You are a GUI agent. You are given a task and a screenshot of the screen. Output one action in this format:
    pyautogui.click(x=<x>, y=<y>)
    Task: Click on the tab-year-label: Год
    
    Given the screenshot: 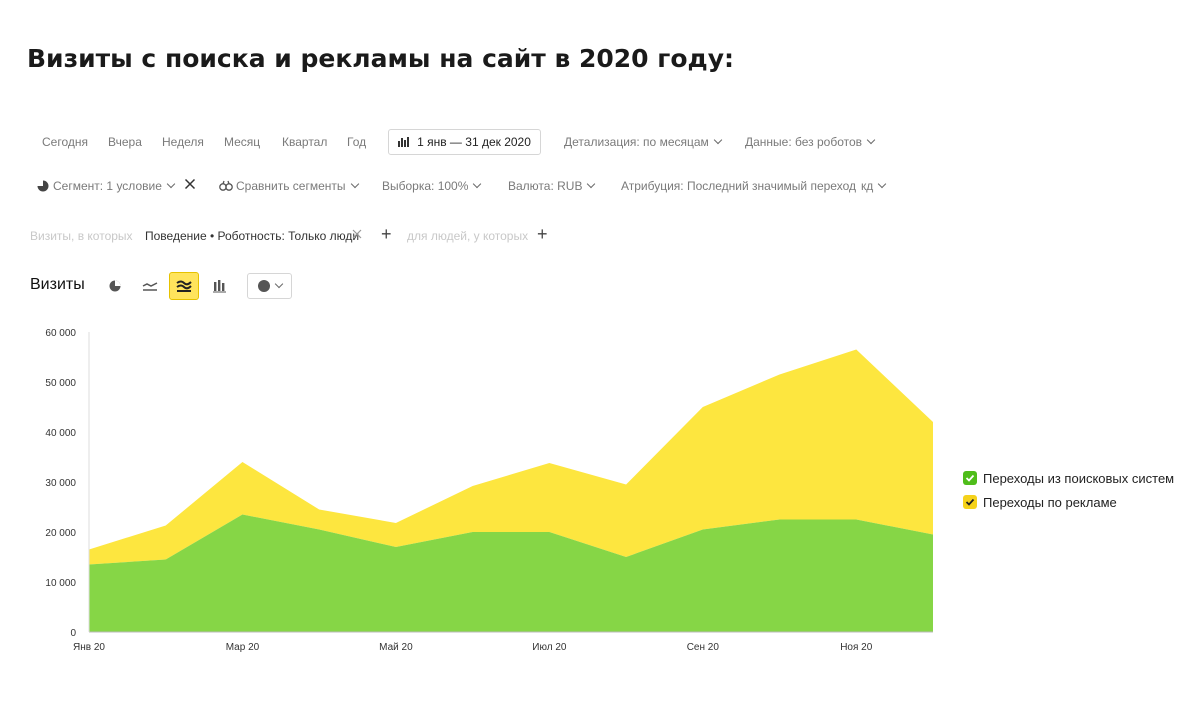 What is the action you would take?
    pyautogui.click(x=357, y=142)
    